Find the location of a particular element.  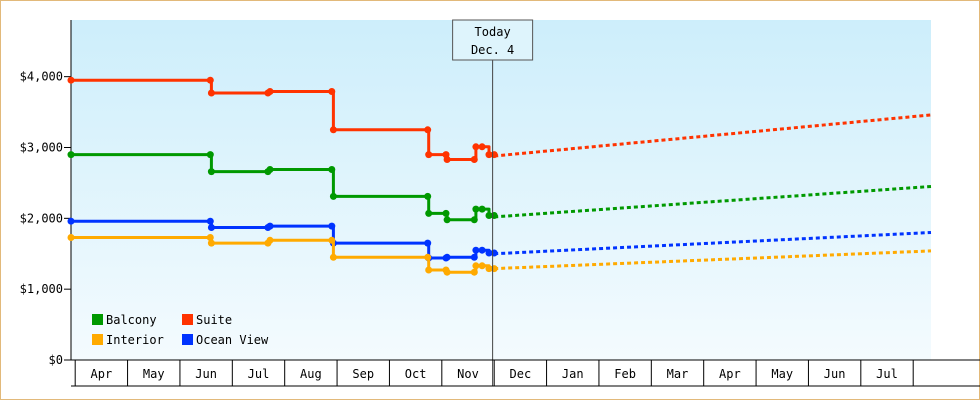

legend-label: Ocean View is located at coordinates (232, 340).